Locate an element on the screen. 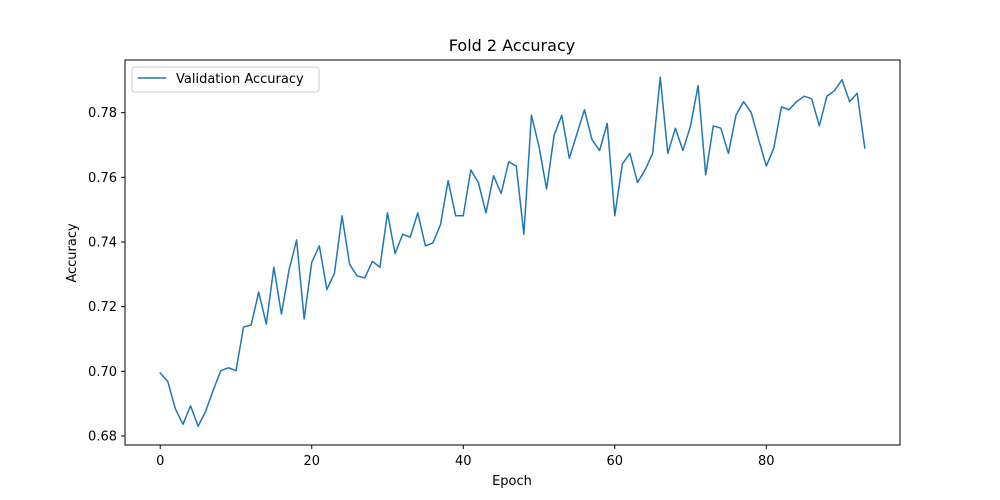  y-axis-label: Accuracy is located at coordinates (72, 253).